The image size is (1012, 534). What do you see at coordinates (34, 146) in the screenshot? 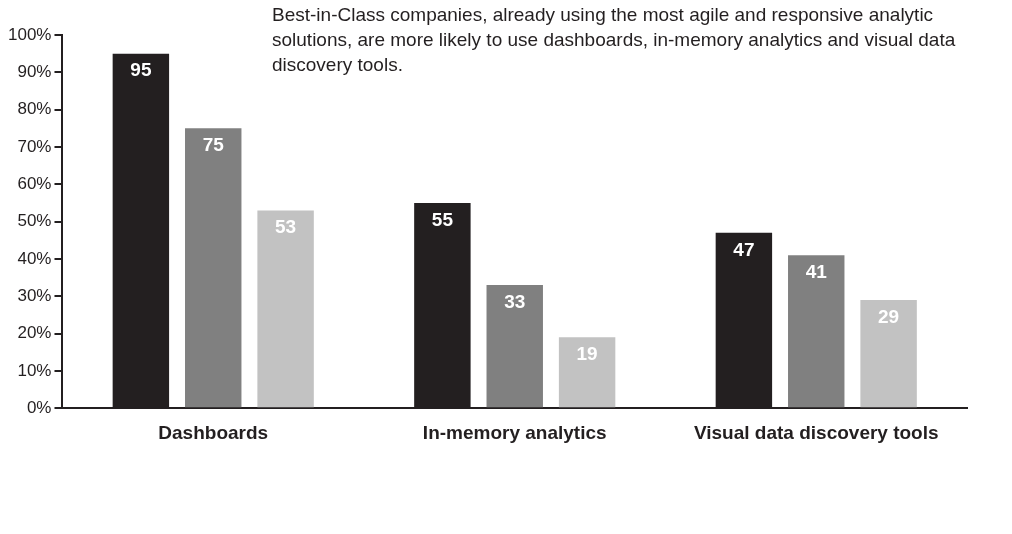
I see `y-tick-label: 70%` at bounding box center [34, 146].